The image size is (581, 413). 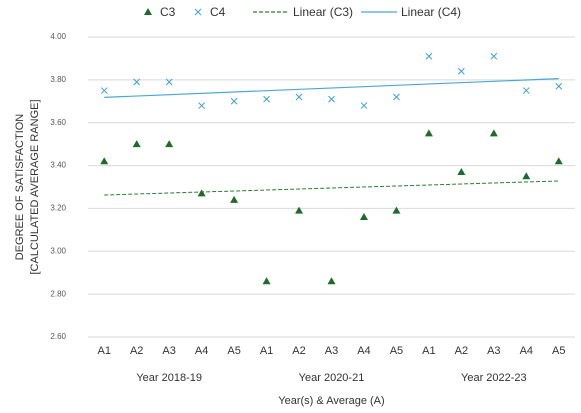 What do you see at coordinates (58, 336) in the screenshot?
I see `y-tick-label: 2.60` at bounding box center [58, 336].